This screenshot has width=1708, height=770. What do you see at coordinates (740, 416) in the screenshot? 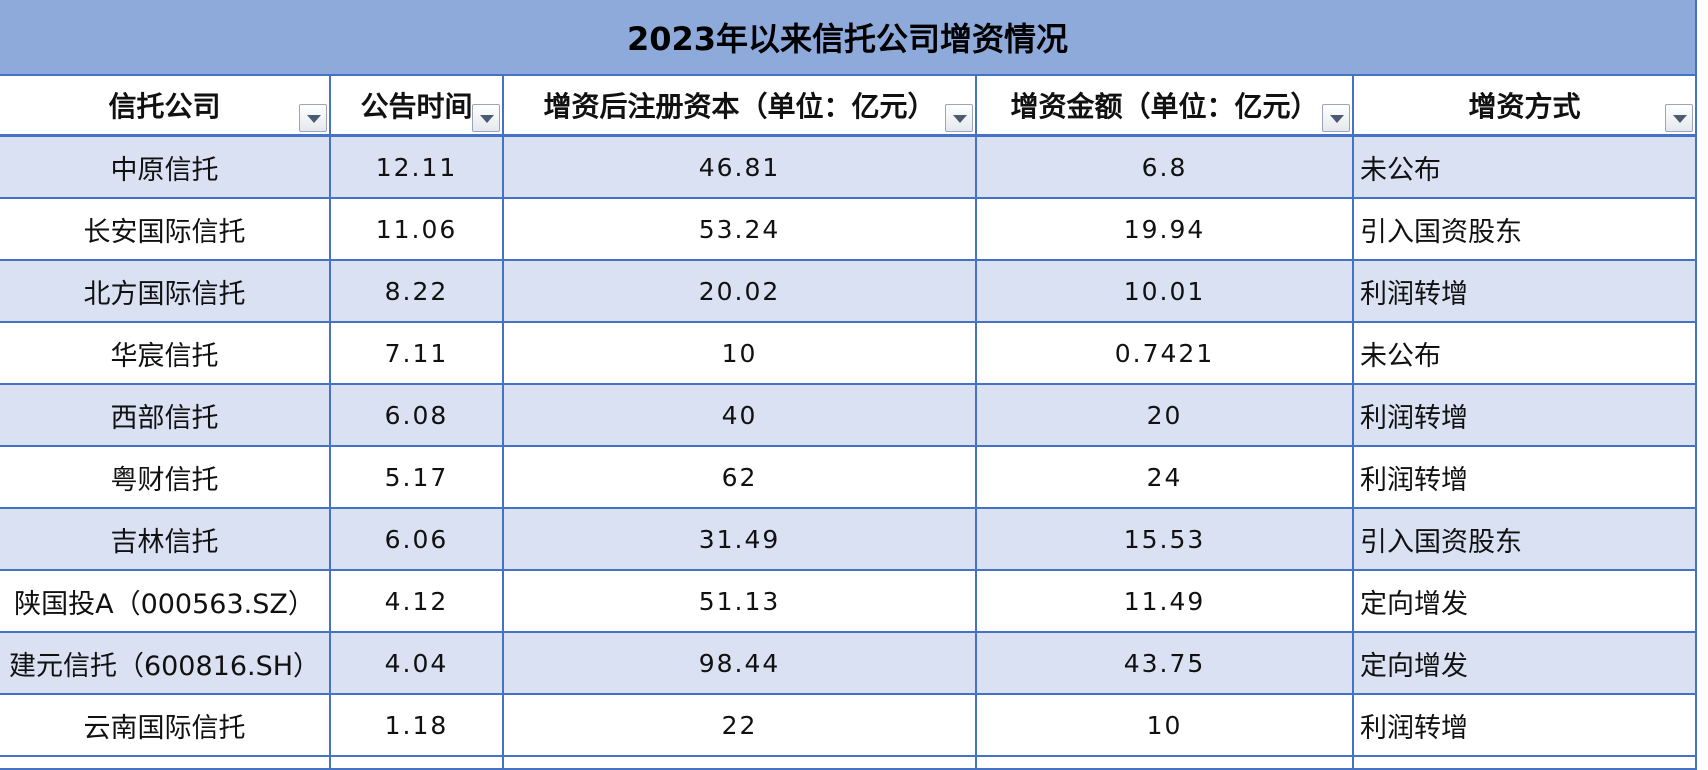
I see `table-cell: 40` at bounding box center [740, 416].